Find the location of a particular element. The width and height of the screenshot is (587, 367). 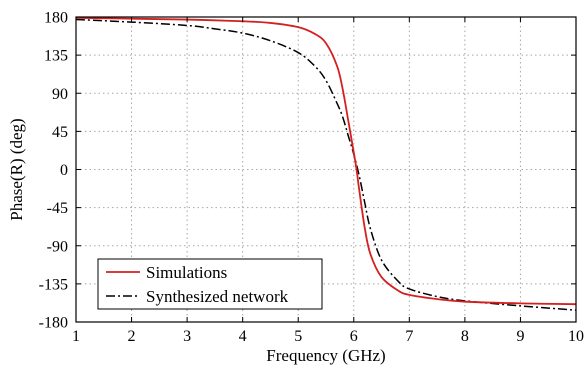

legend-label-synthesized-network: Synthesized network is located at coordinates (217, 296).